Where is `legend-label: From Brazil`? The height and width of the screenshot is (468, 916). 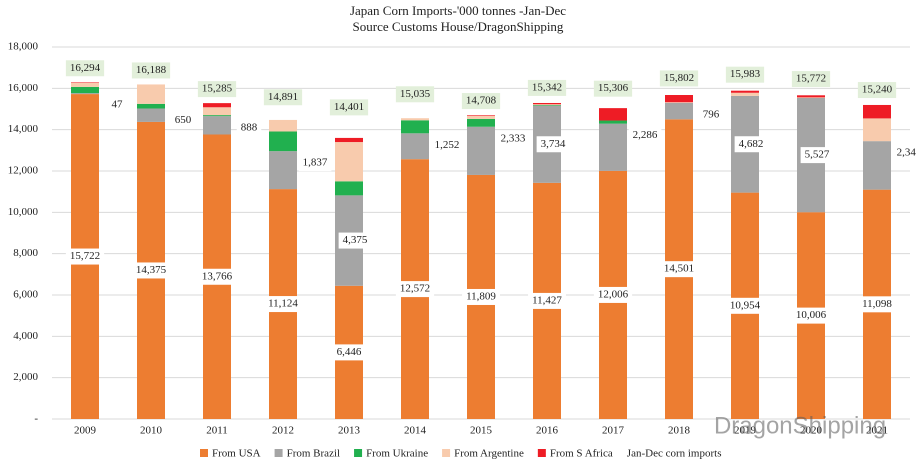 legend-label: From Brazil is located at coordinates (313, 454).